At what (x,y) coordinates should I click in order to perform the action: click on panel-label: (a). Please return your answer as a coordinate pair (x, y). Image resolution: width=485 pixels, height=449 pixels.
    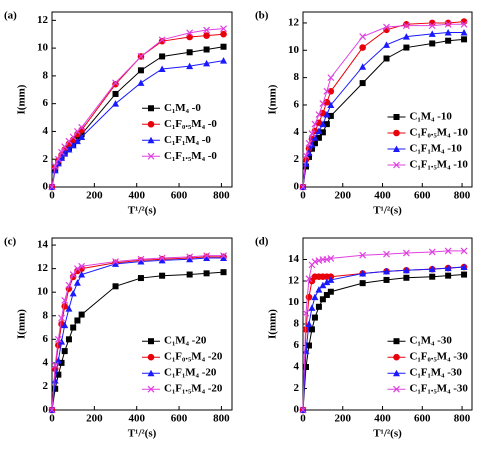
    Looking at the image, I should click on (10, 16).